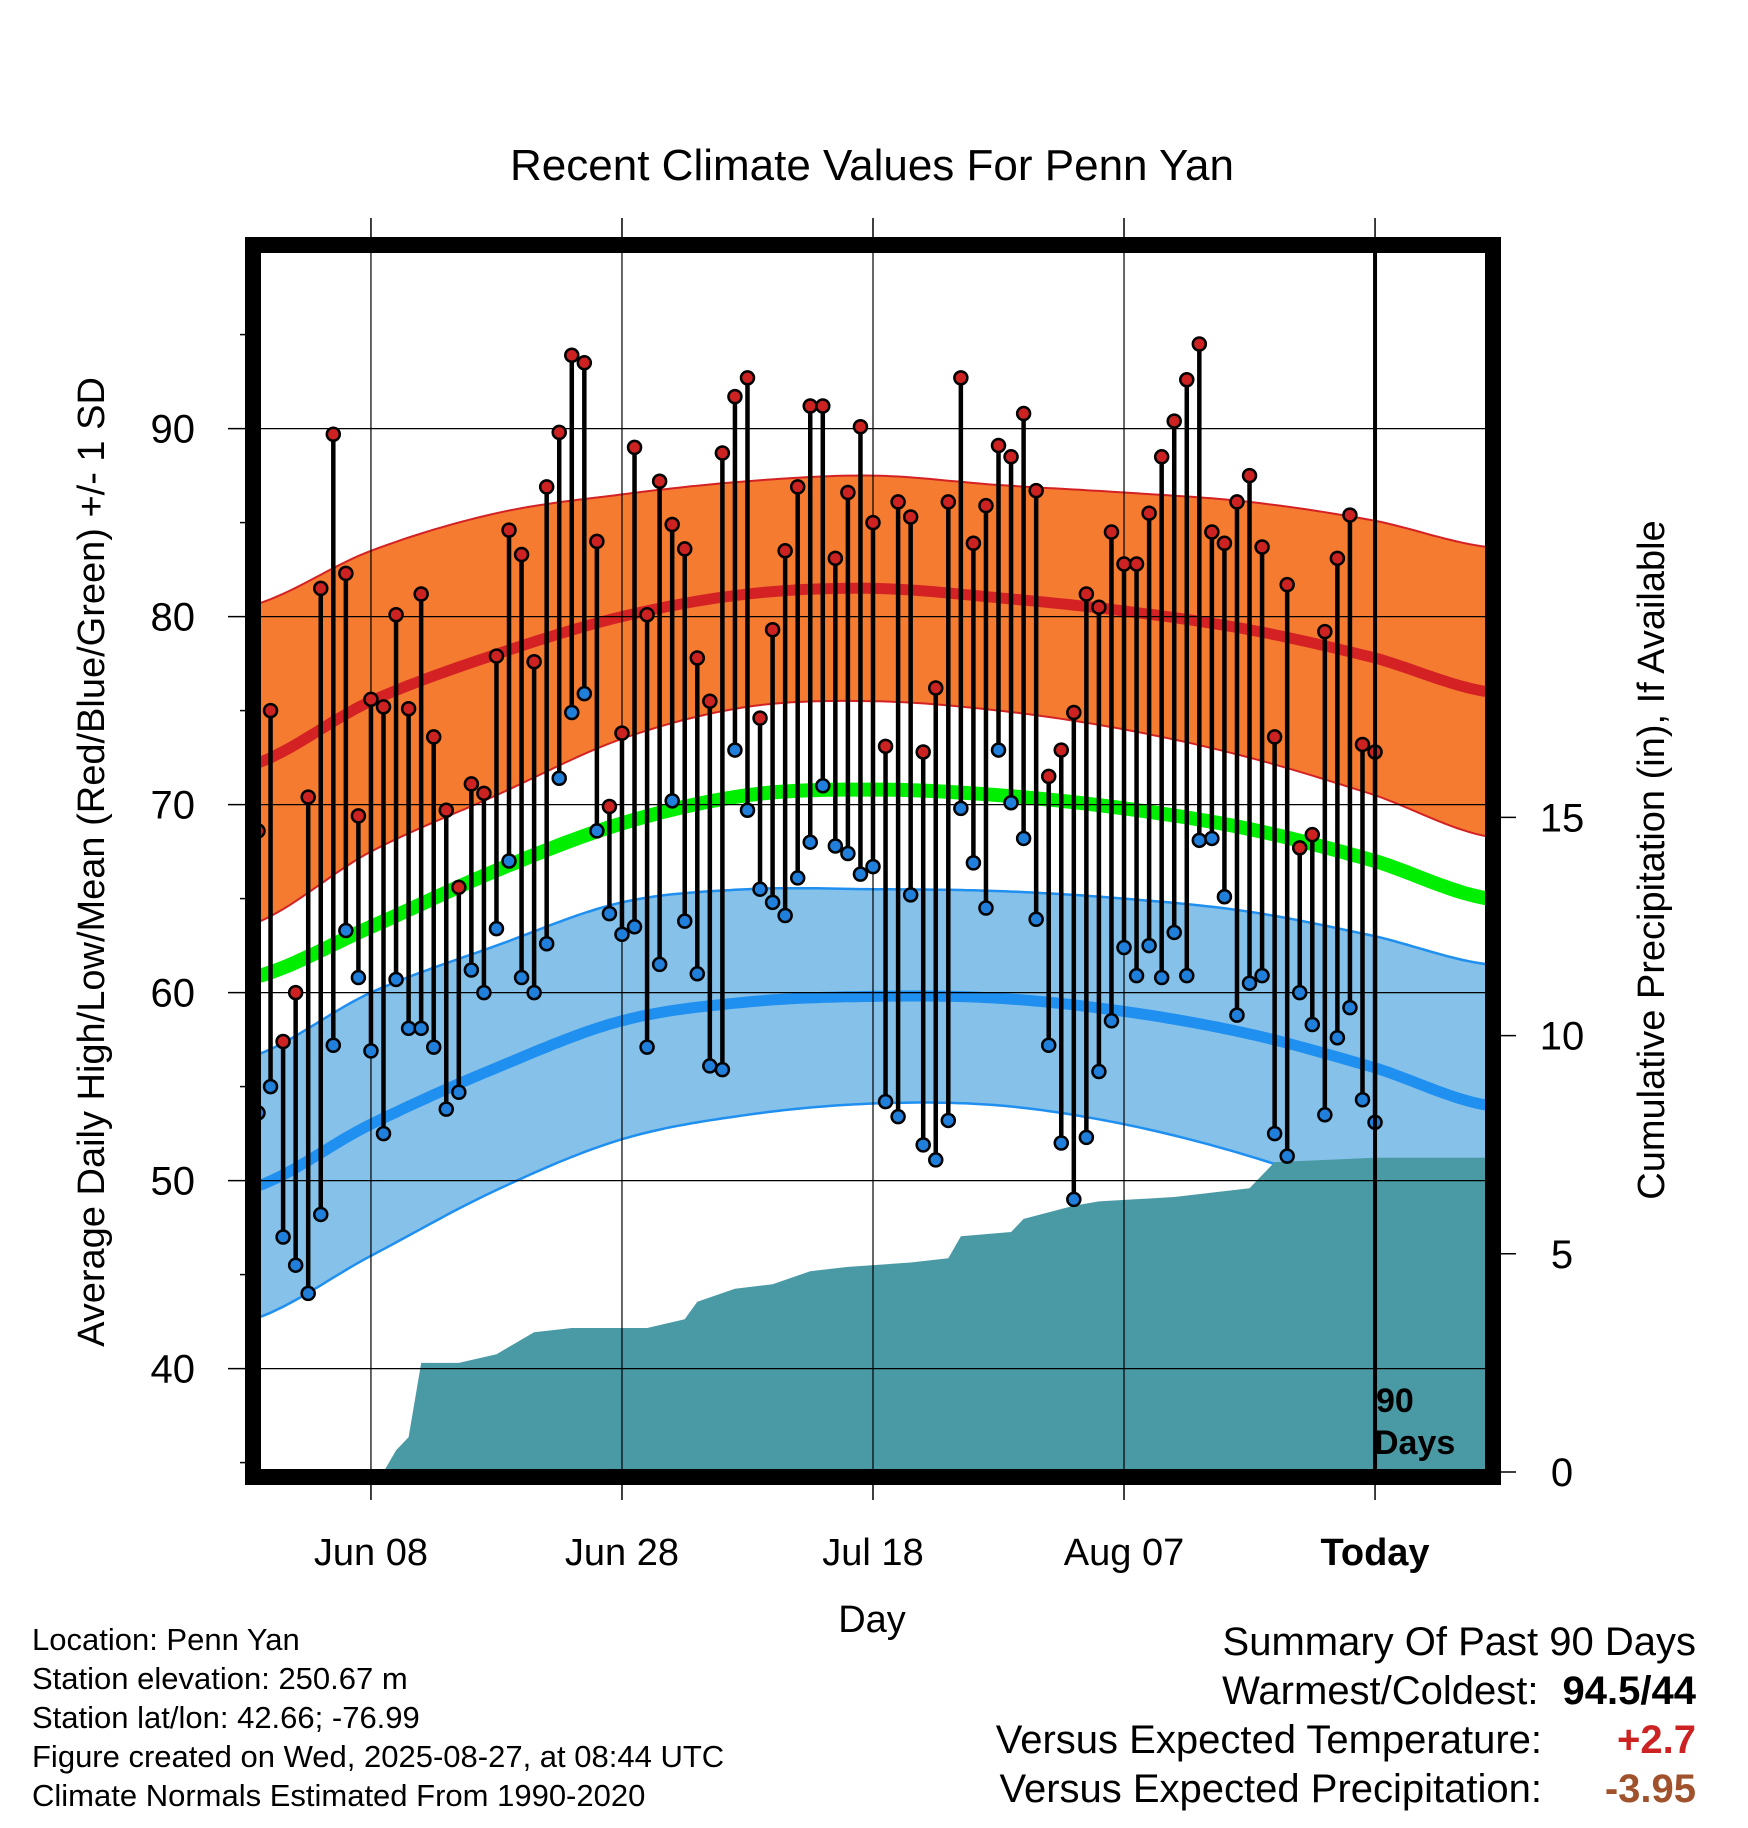 The height and width of the screenshot is (1828, 1748). Describe the element at coordinates (1650, 1789) in the screenshot. I see `precip-value: -3.95` at that location.